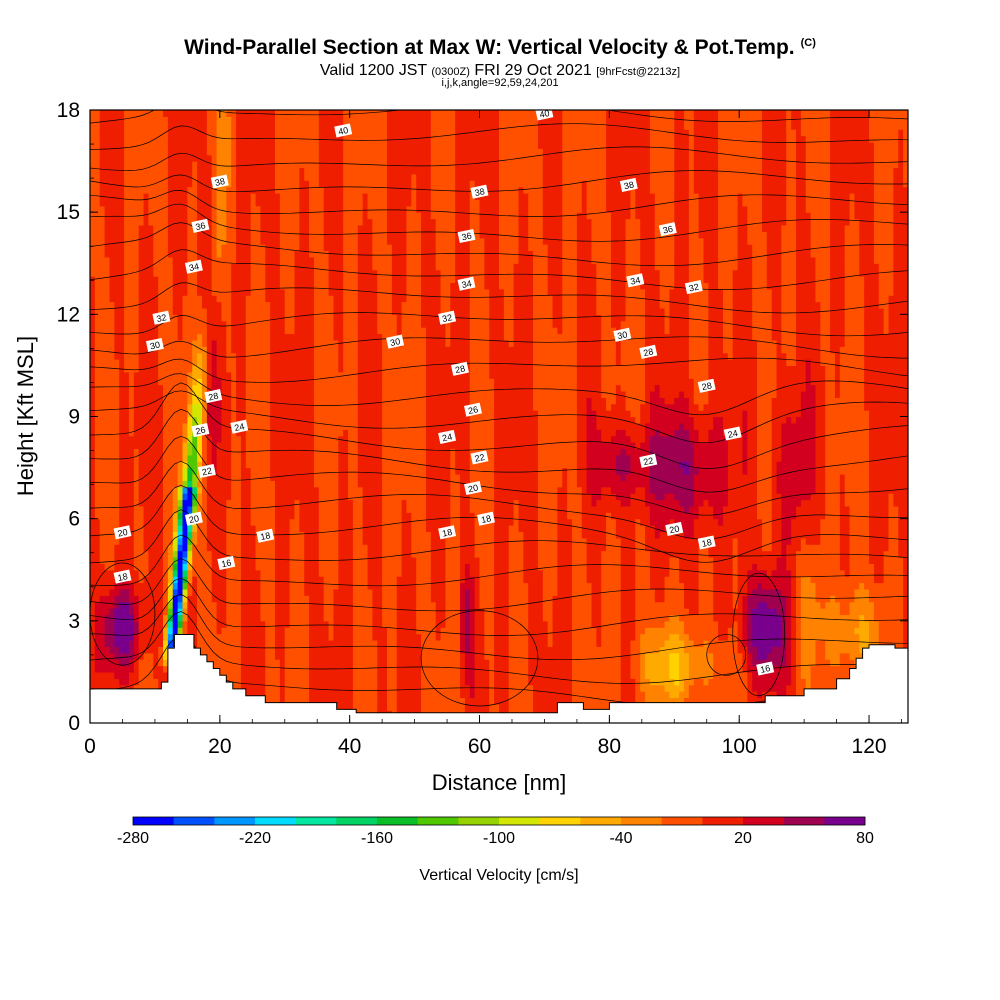  What do you see at coordinates (133, 838) in the screenshot?
I see `colorbar-tick-label: -280` at bounding box center [133, 838].